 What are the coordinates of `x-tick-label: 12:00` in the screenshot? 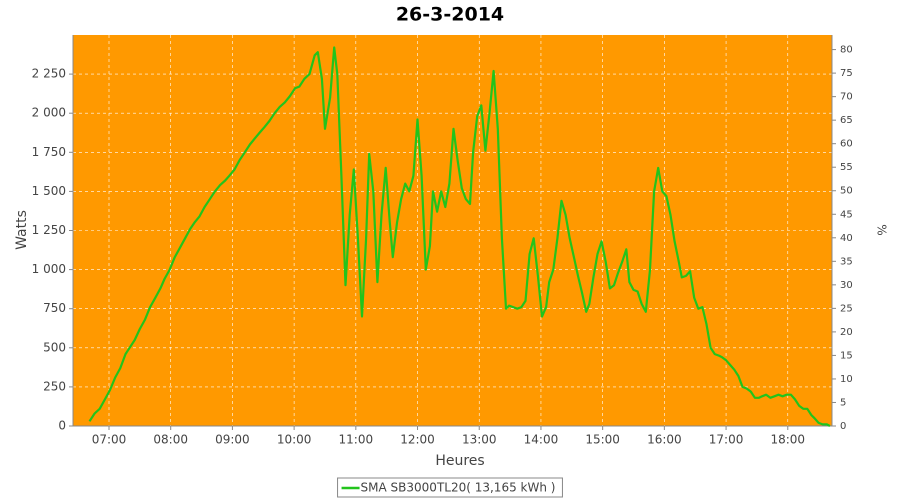 It's located at (417, 440).